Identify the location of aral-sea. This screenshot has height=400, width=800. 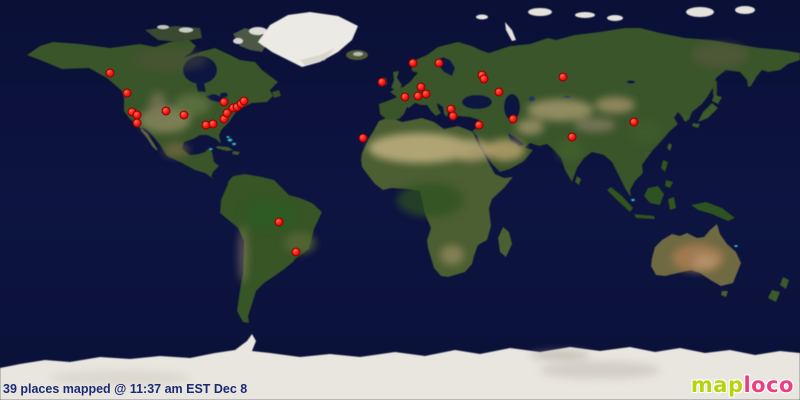
(532, 99).